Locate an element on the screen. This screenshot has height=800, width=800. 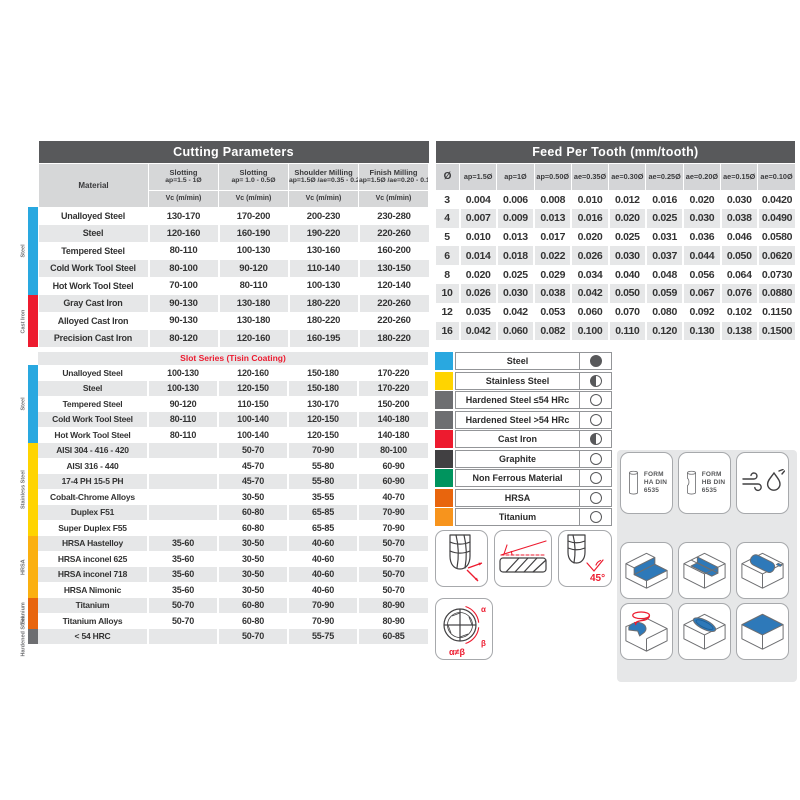
column-range: ap=1.5 - 1Ø is located at coordinates (183, 180).